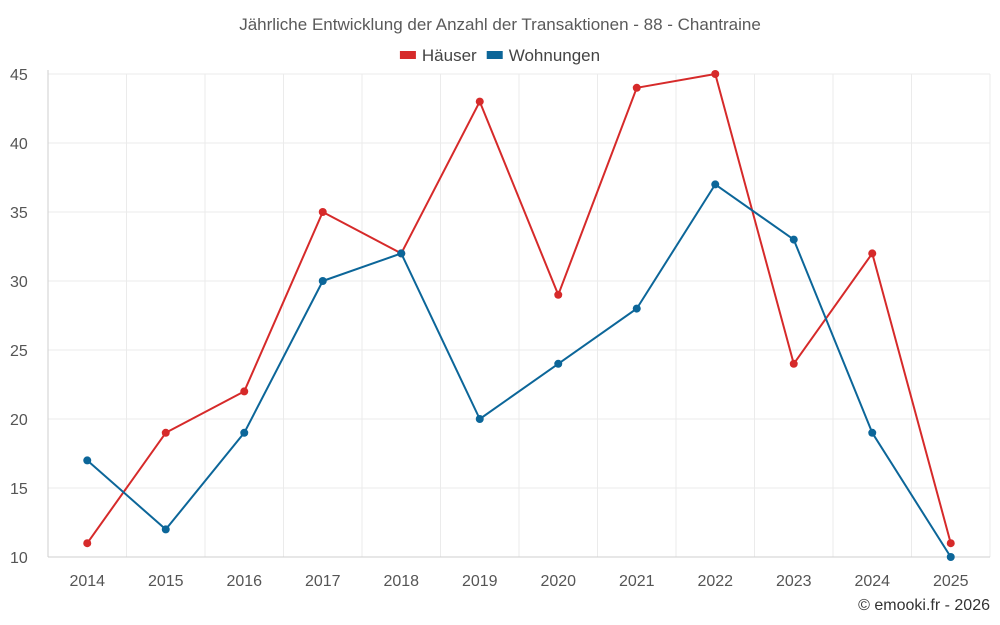 This screenshot has height=625, width=1000. What do you see at coordinates (19, 558) in the screenshot?
I see `y-tick-label: 10` at bounding box center [19, 558].